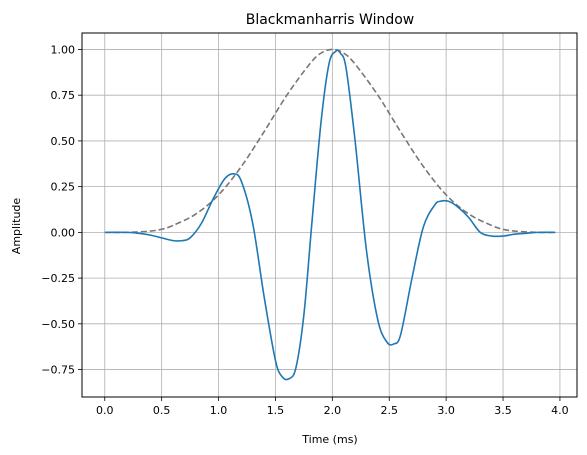 This screenshot has height=455, width=587. I want to click on y-tick-label: −0.25, so click(58, 278).